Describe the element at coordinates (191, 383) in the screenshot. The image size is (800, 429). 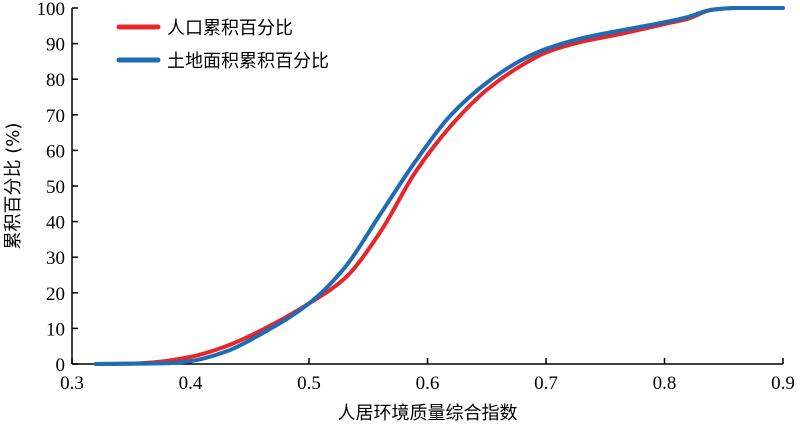
I see `x-tick-label: 0.4` at that location.